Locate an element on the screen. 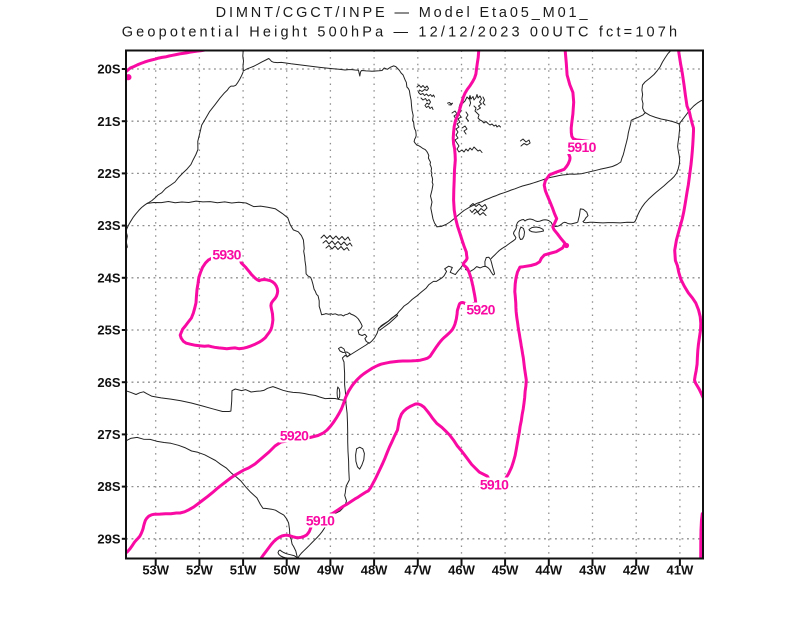  svg-text: 41W is located at coordinates (680, 570).